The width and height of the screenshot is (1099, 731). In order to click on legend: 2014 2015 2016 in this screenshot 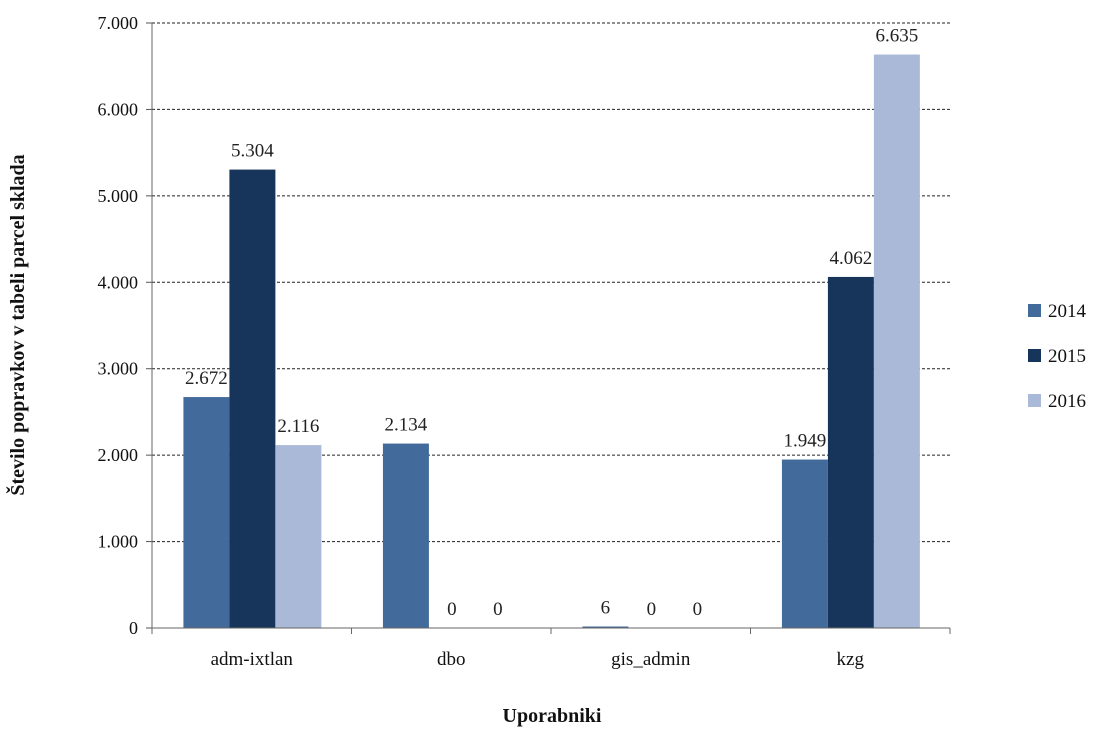, I will do `click(1057, 356)`.